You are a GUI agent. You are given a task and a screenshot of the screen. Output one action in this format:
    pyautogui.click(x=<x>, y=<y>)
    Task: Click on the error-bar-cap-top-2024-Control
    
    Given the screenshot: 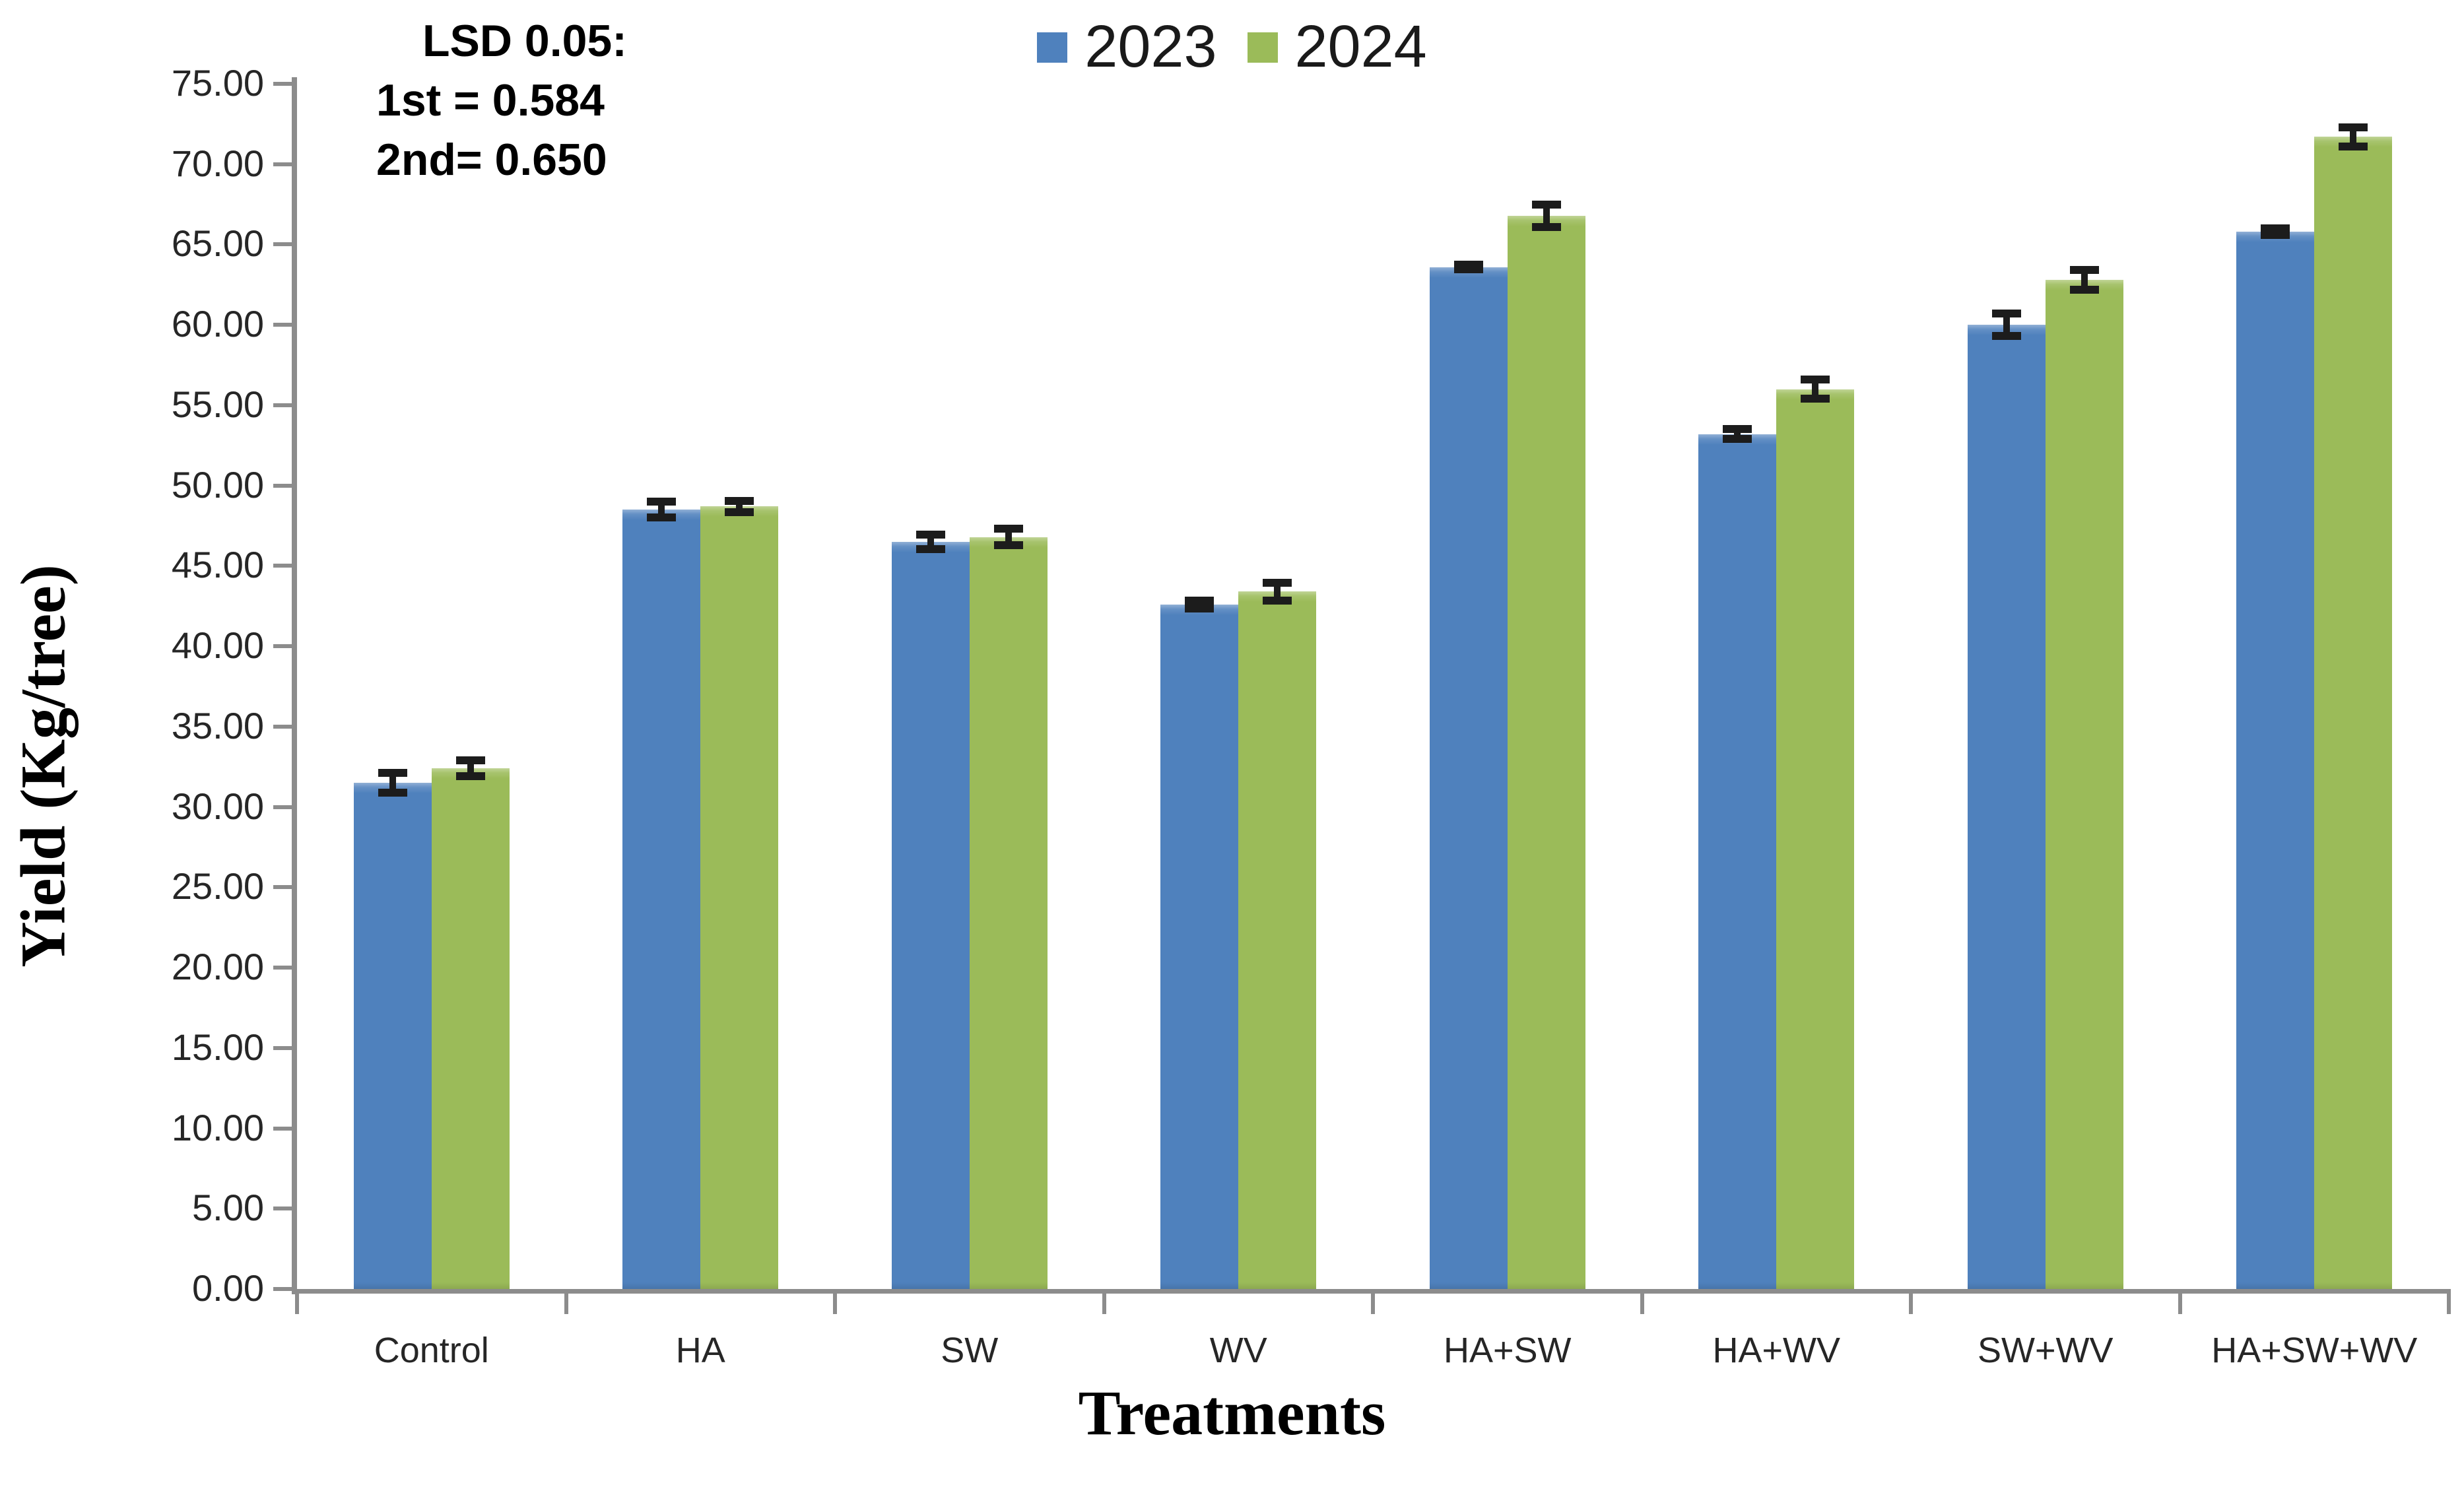 What is the action you would take?
    pyautogui.click(x=470, y=760)
    